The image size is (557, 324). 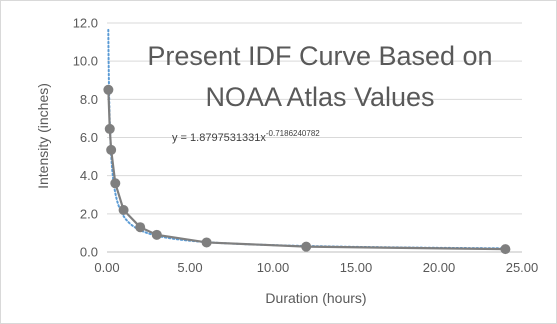 What do you see at coordinates (89, 99) in the screenshot?
I see `y-tick-label: 8.0` at bounding box center [89, 99].